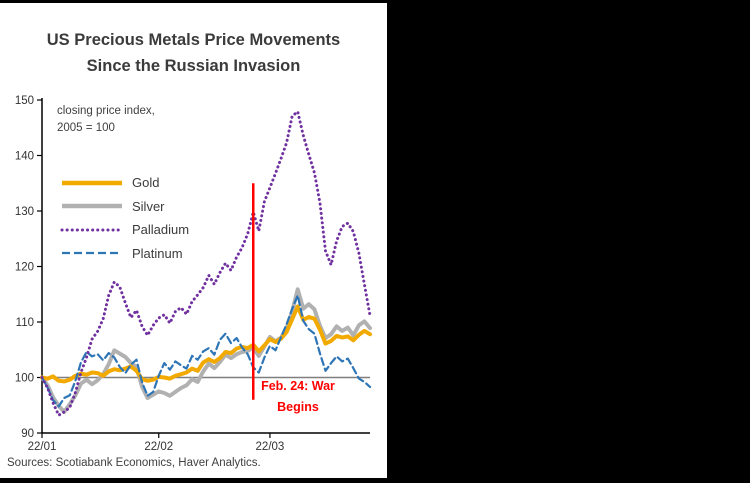 The height and width of the screenshot is (483, 750). Describe the element at coordinates (158, 447) in the screenshot. I see `x-tick-label: 22/02` at that location.